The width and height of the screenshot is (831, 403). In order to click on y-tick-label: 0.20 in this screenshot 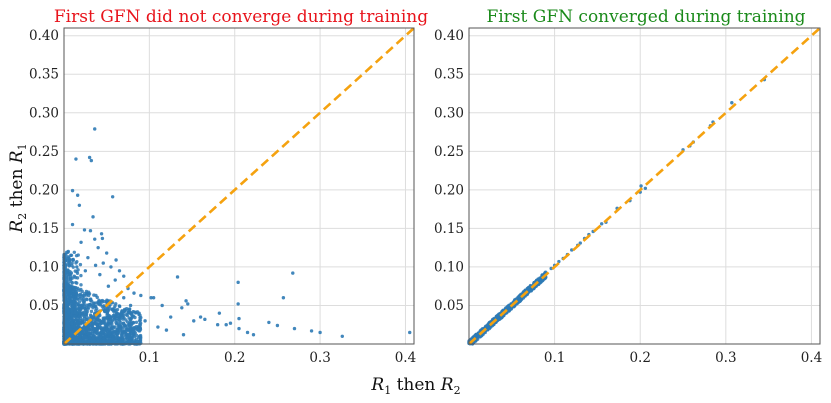, I will do `click(44, 190)`.